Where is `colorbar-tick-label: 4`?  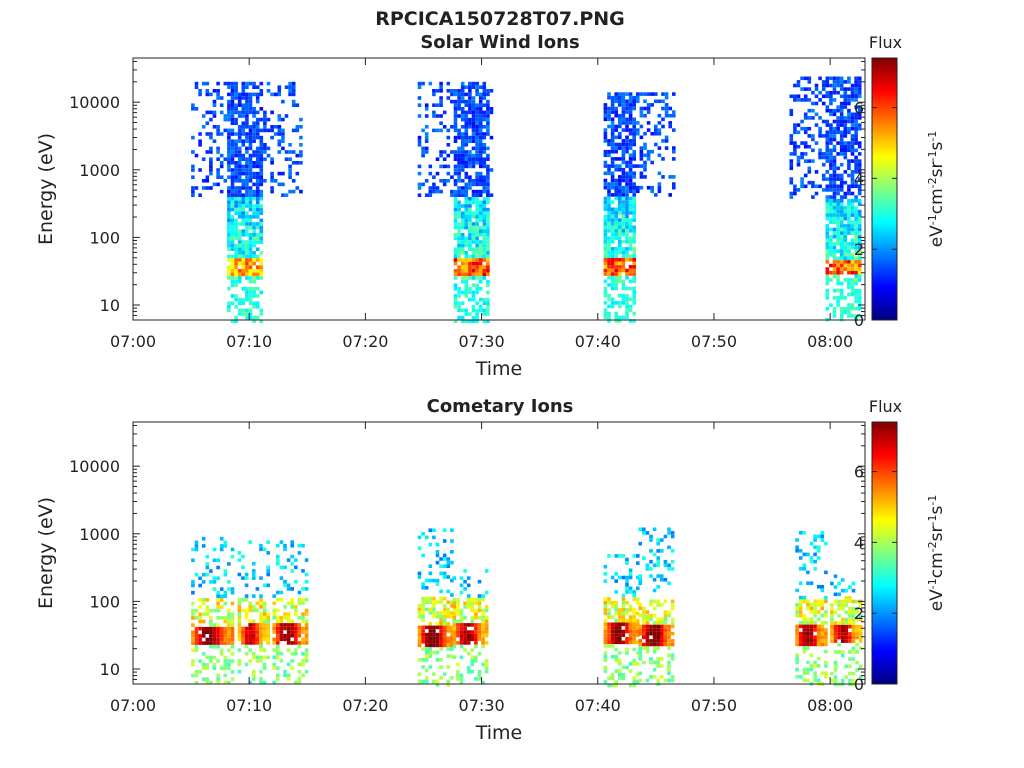 colorbar-tick-label: 4 is located at coordinates (859, 178).